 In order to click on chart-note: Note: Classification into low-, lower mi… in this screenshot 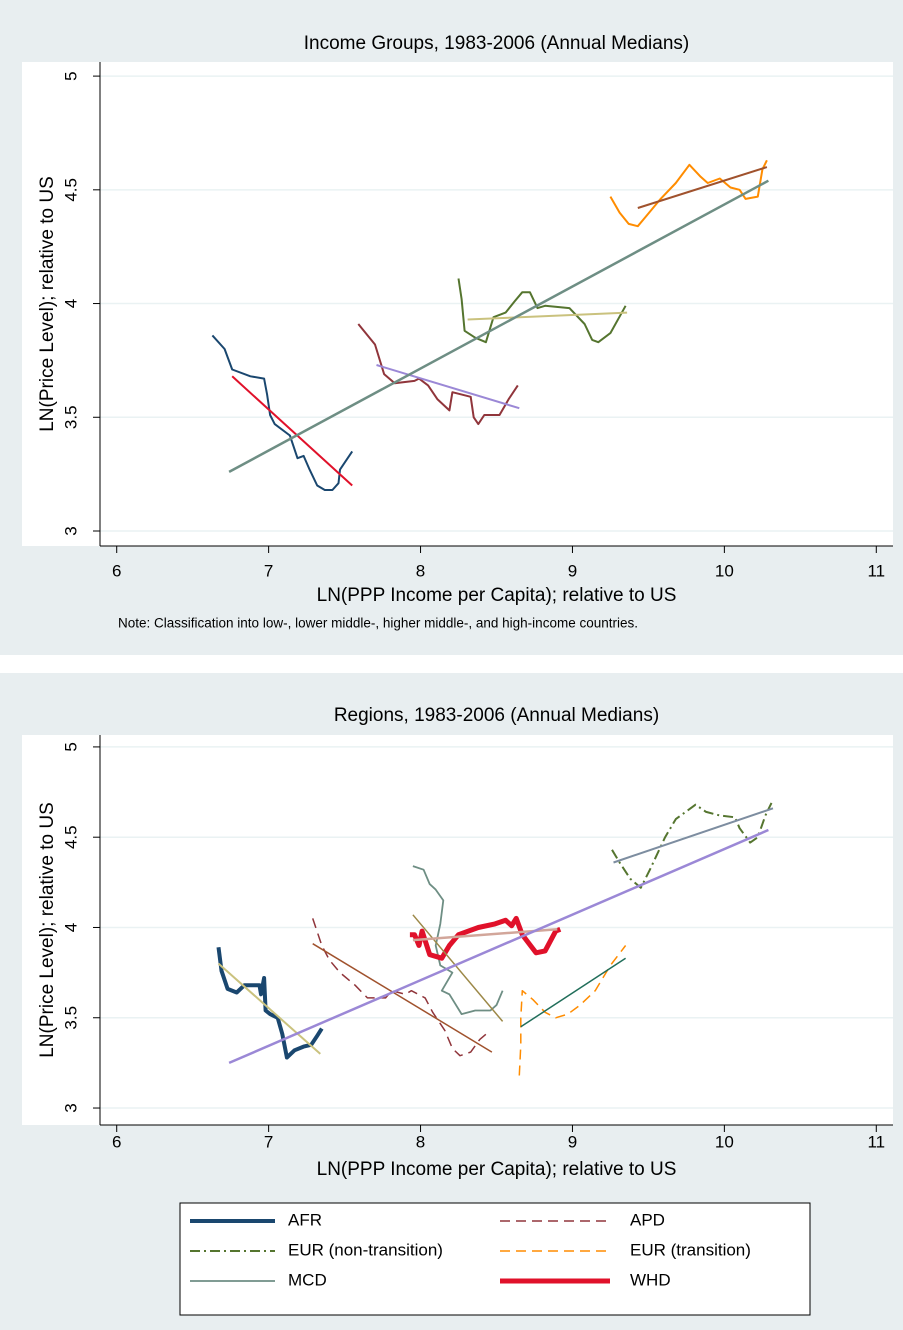, I will do `click(378, 623)`.